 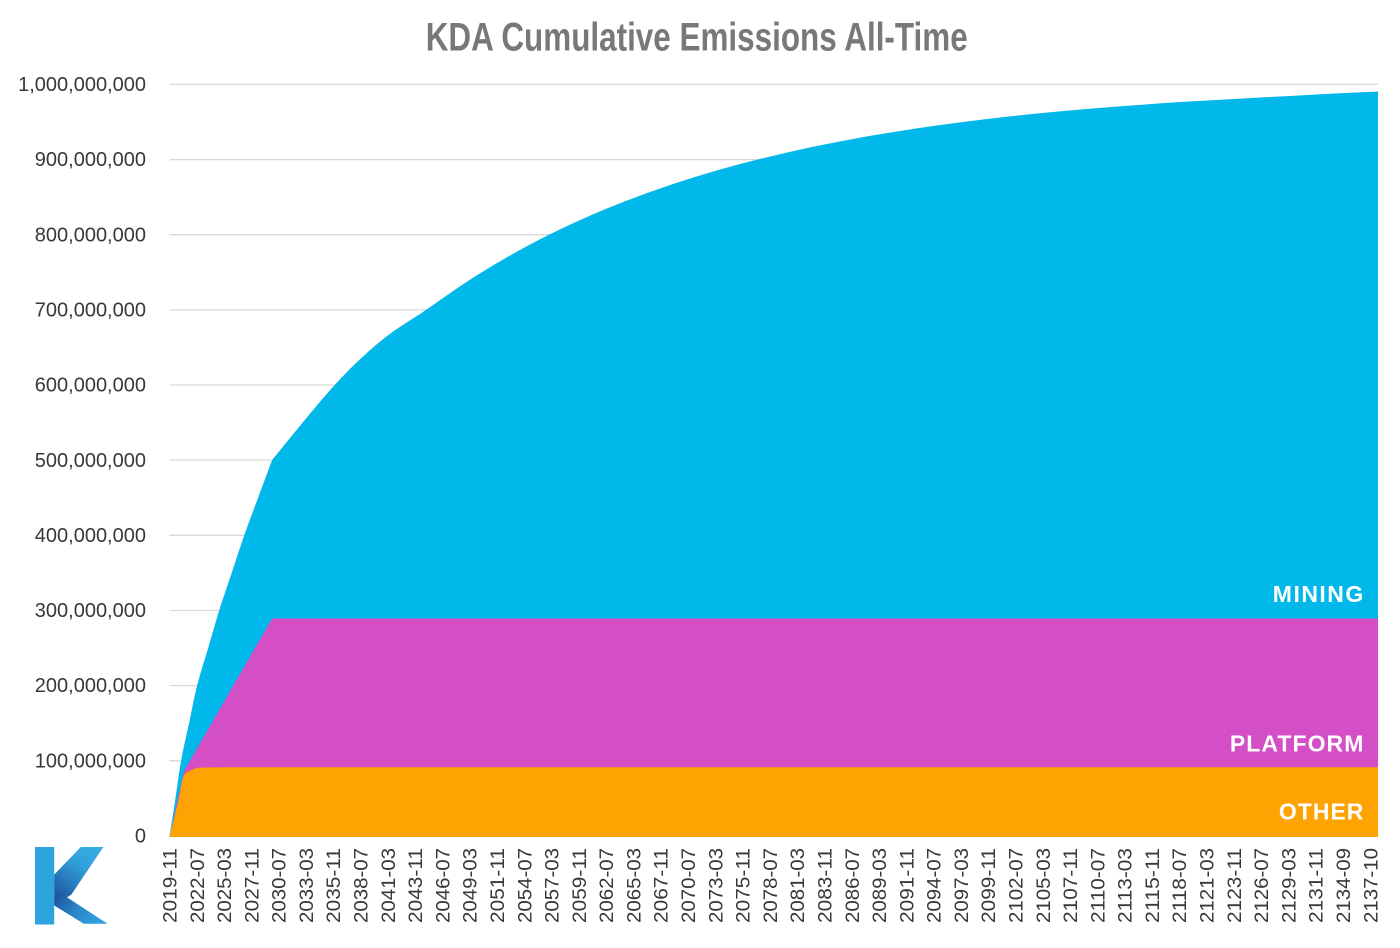 What do you see at coordinates (90, 160) in the screenshot?
I see `svg-text: 900,000,000` at bounding box center [90, 160].